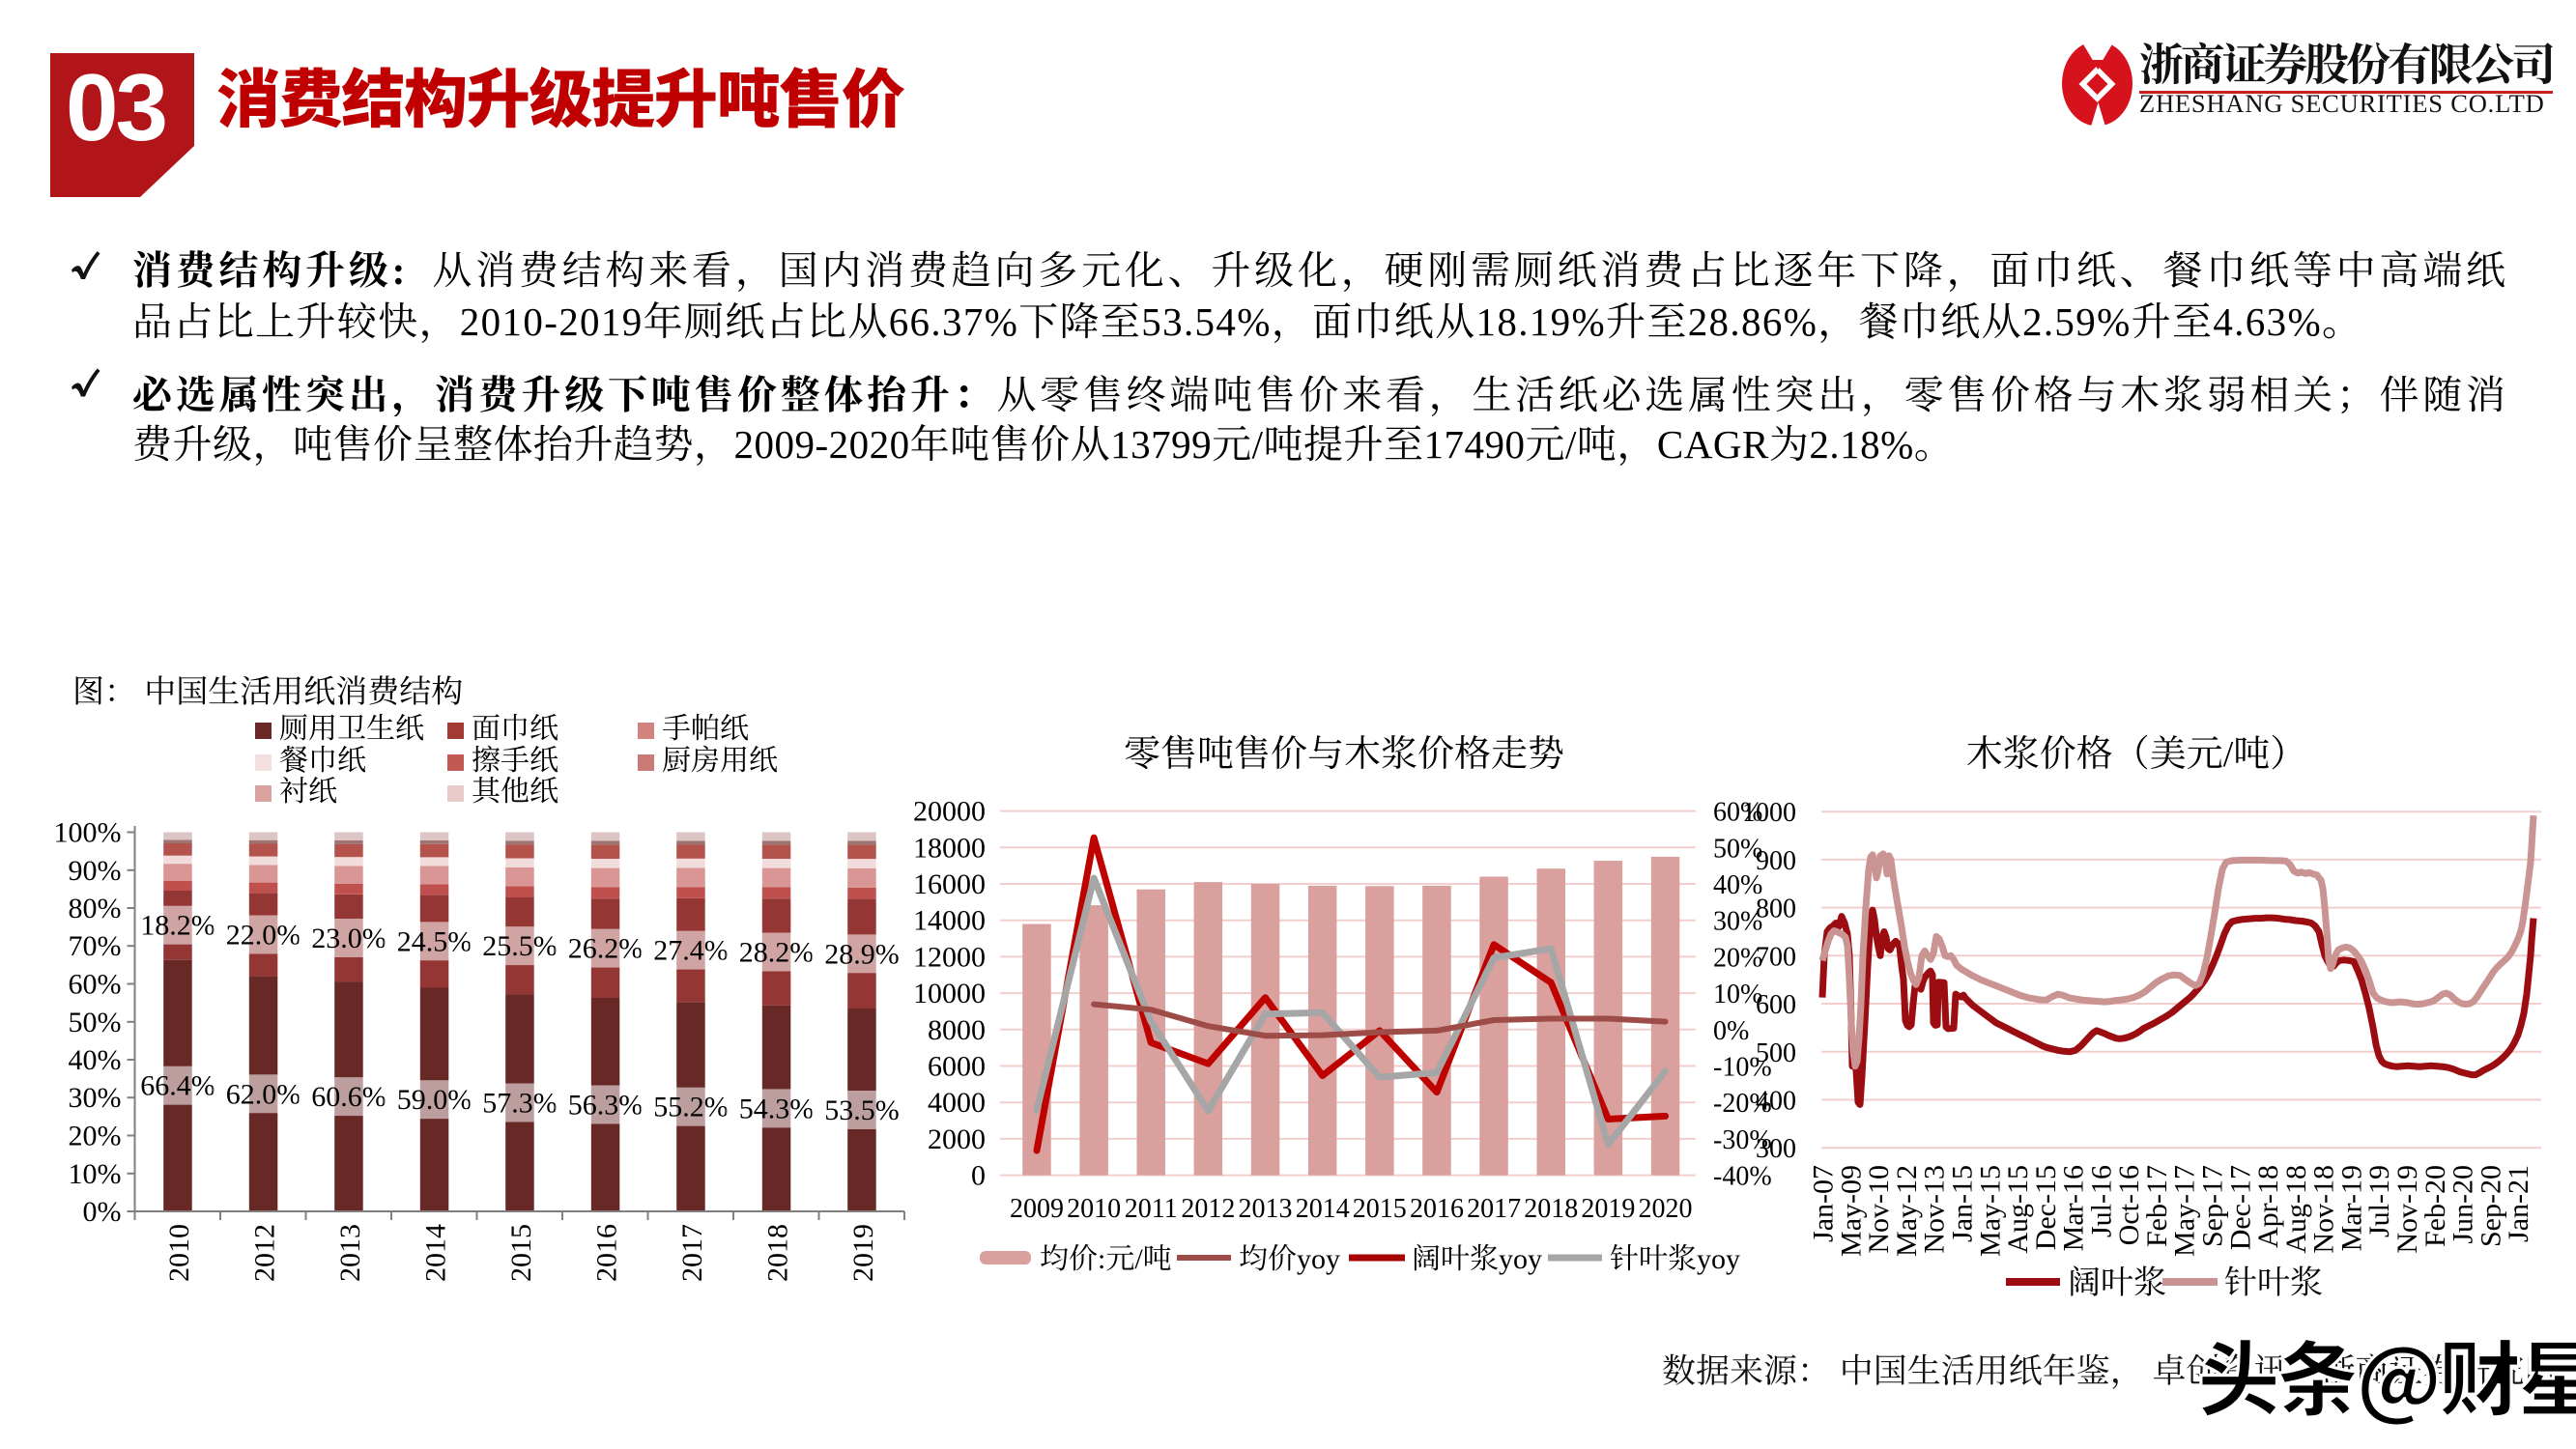 The height and width of the screenshot is (1449, 2576). I want to click on svg-text: 80%, so click(96, 908).